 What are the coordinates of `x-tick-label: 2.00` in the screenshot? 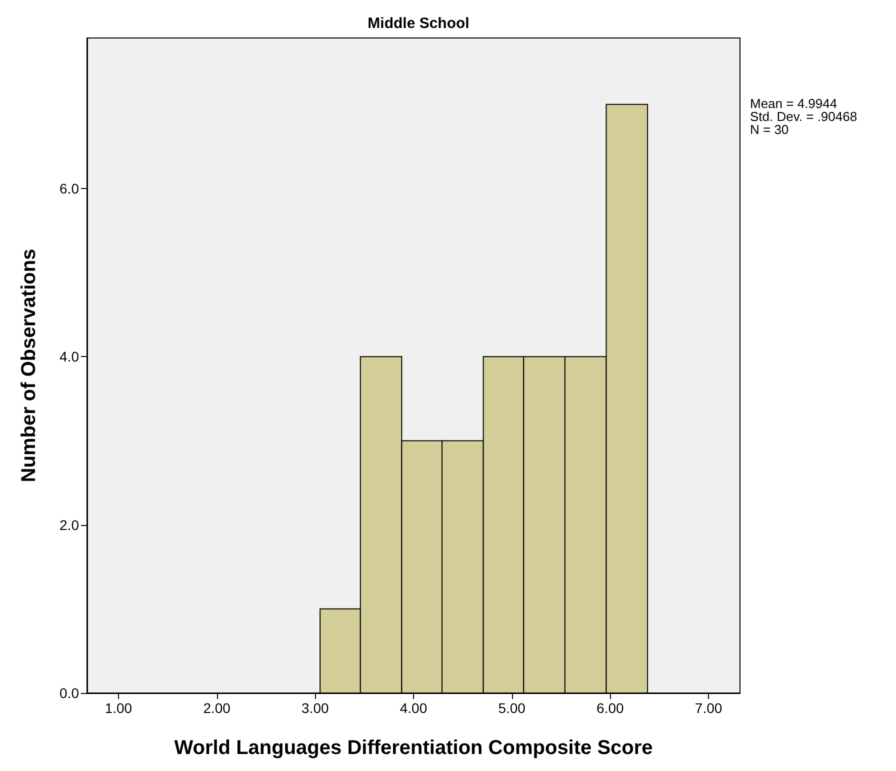 It's located at (217, 708).